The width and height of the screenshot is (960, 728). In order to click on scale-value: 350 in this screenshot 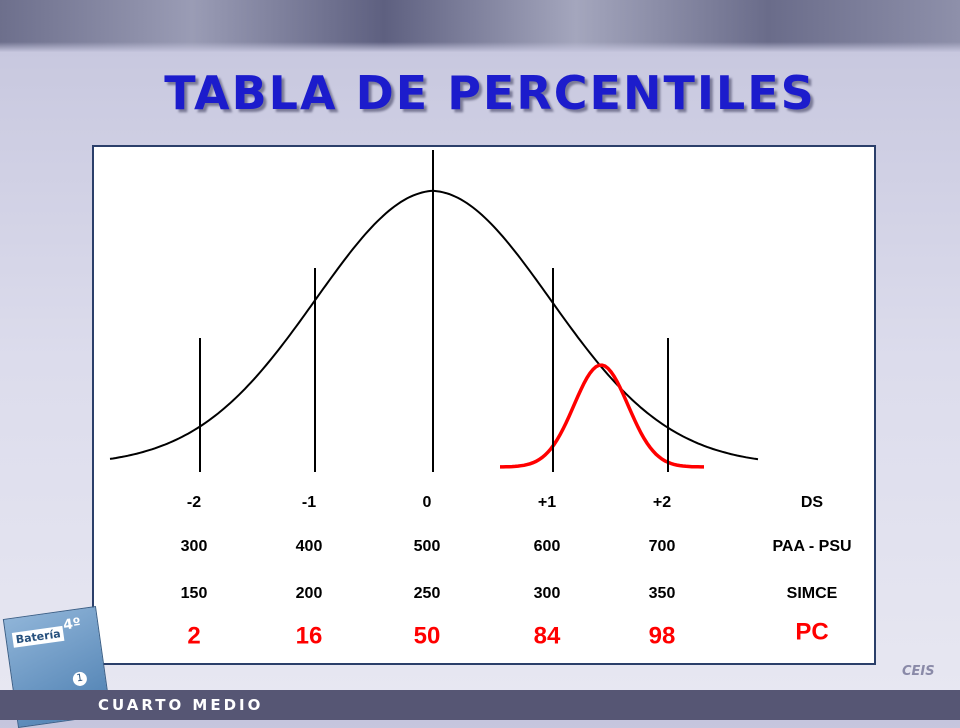, I will do `click(662, 593)`.